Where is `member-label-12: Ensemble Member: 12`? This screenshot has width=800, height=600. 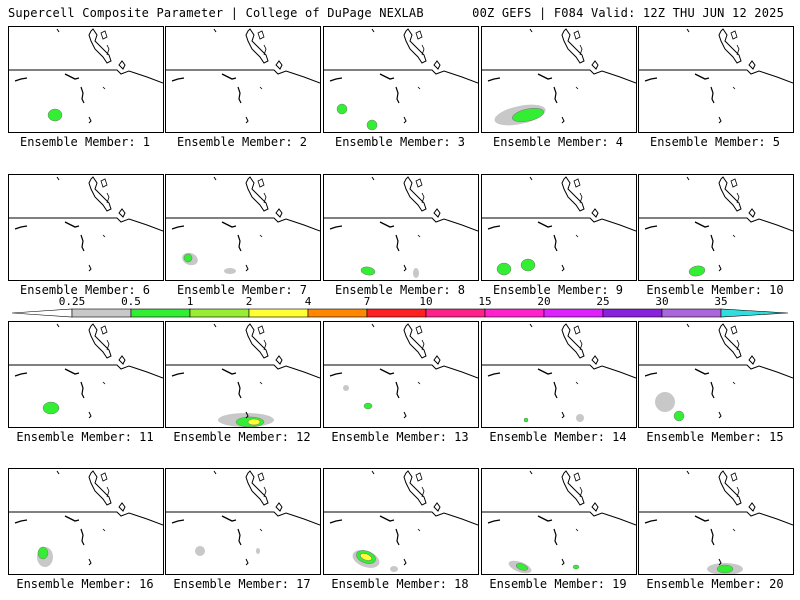
member-label-12: Ensemble Member: 12 is located at coordinates (242, 437).